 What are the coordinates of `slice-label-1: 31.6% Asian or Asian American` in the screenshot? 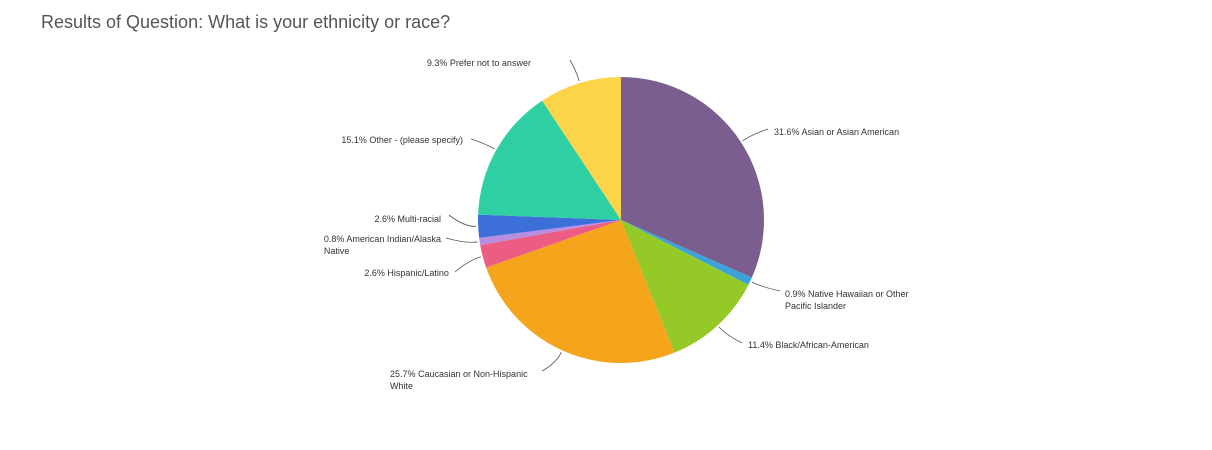 It's located at (836, 132).